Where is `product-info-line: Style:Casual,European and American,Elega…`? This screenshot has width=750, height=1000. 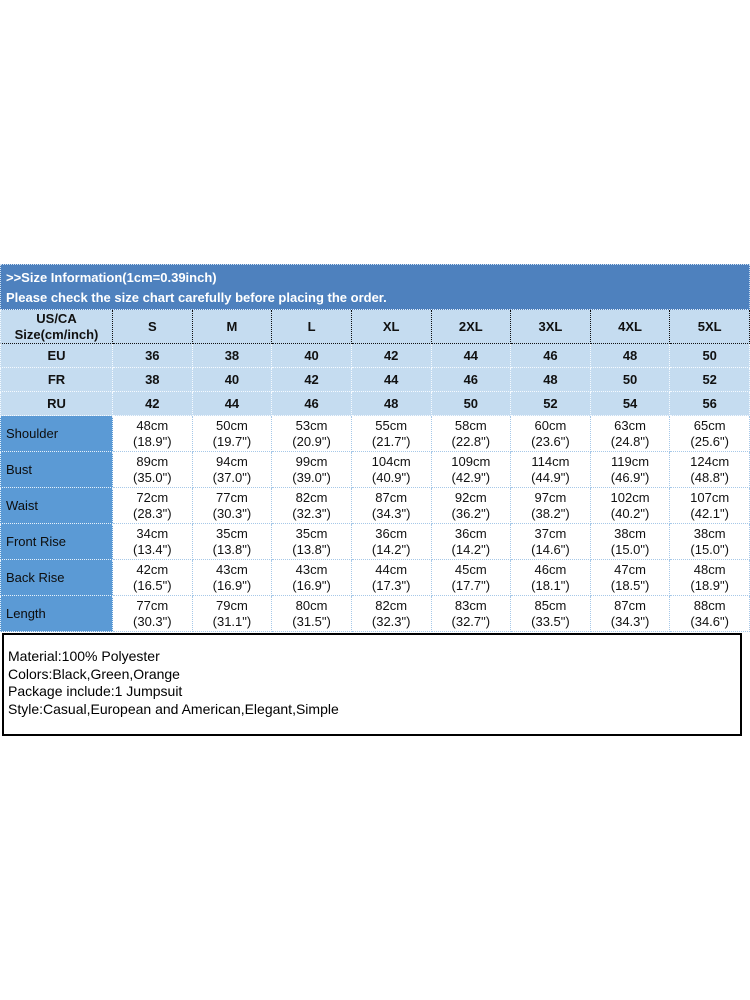
product-info-line: Style:Casual,European and American,Elega… is located at coordinates (173, 708).